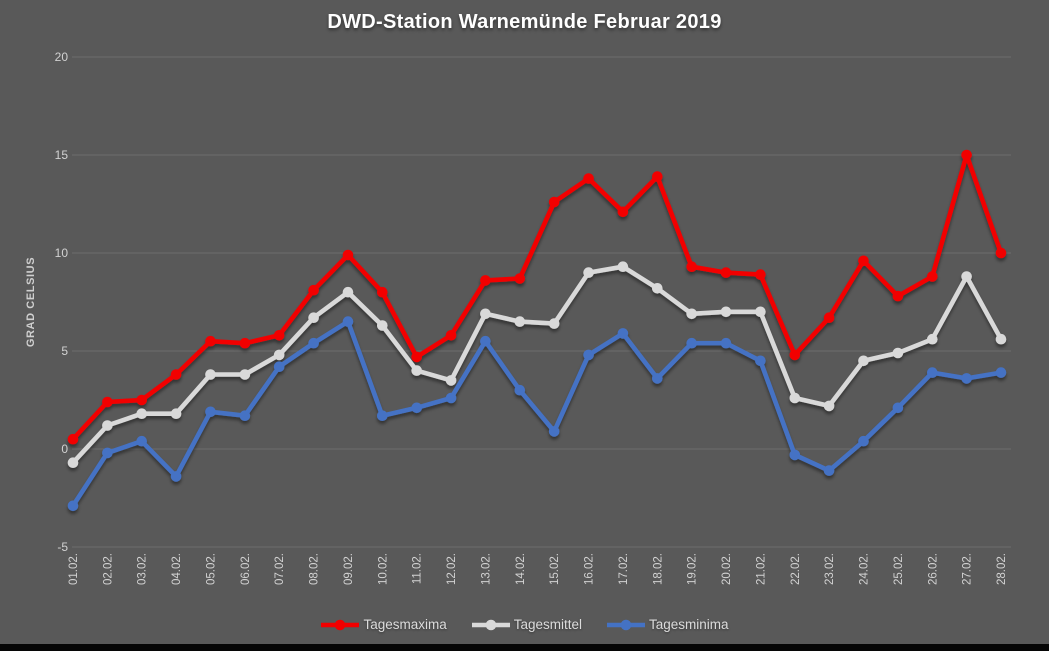  I want to click on chart-legend: Tagesmaxima Tagesmittel Tagesminima, so click(524, 624).